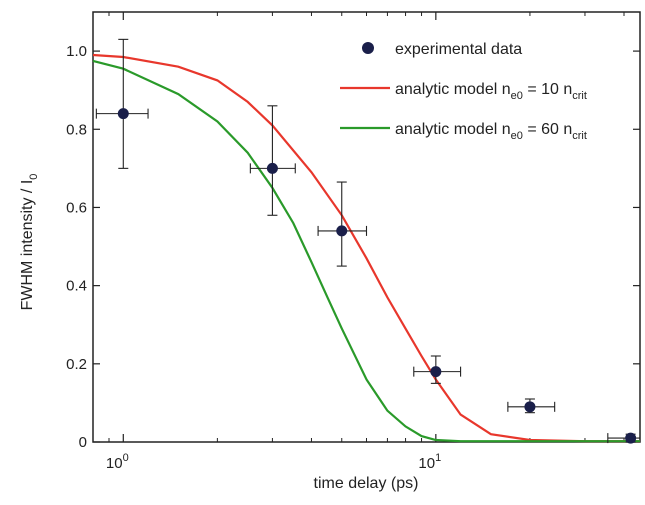  Describe the element at coordinates (76, 364) in the screenshot. I see `y-tick-label-1: 0.2` at that location.